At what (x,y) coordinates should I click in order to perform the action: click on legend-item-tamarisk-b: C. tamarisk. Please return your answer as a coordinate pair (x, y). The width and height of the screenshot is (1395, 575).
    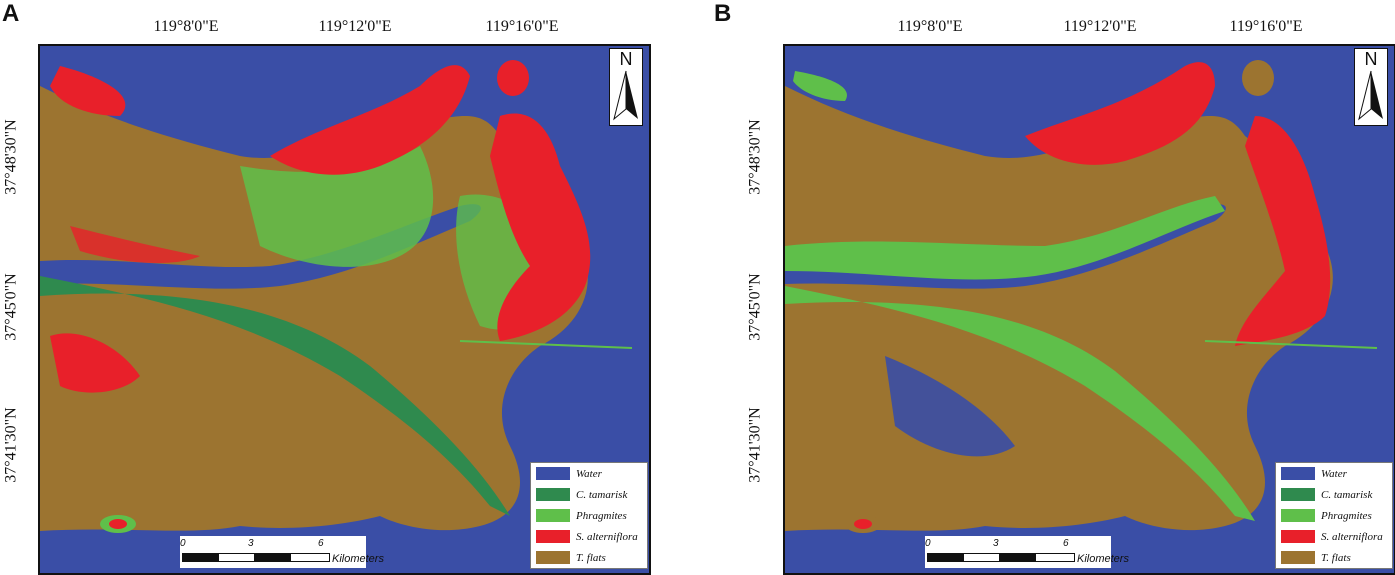
    Looking at the image, I should click on (1334, 494).